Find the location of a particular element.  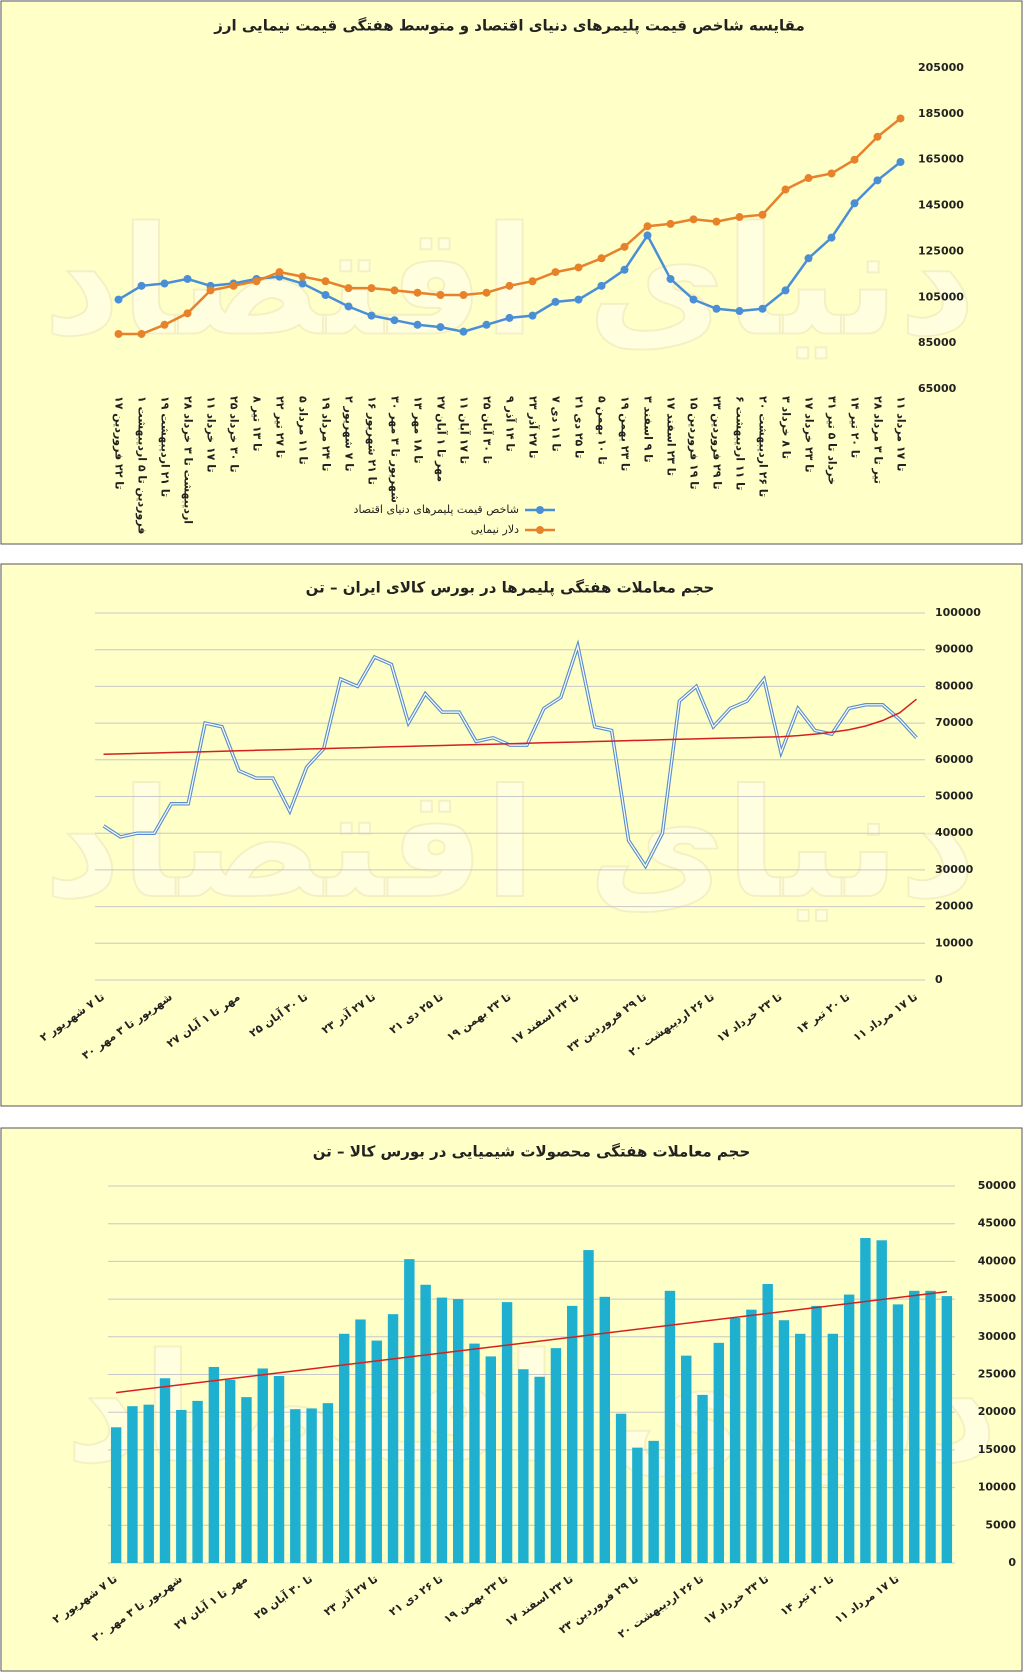

x-tick-label: ۱۶ تا ۲۱ شهریور is located at coordinates (372, 440).